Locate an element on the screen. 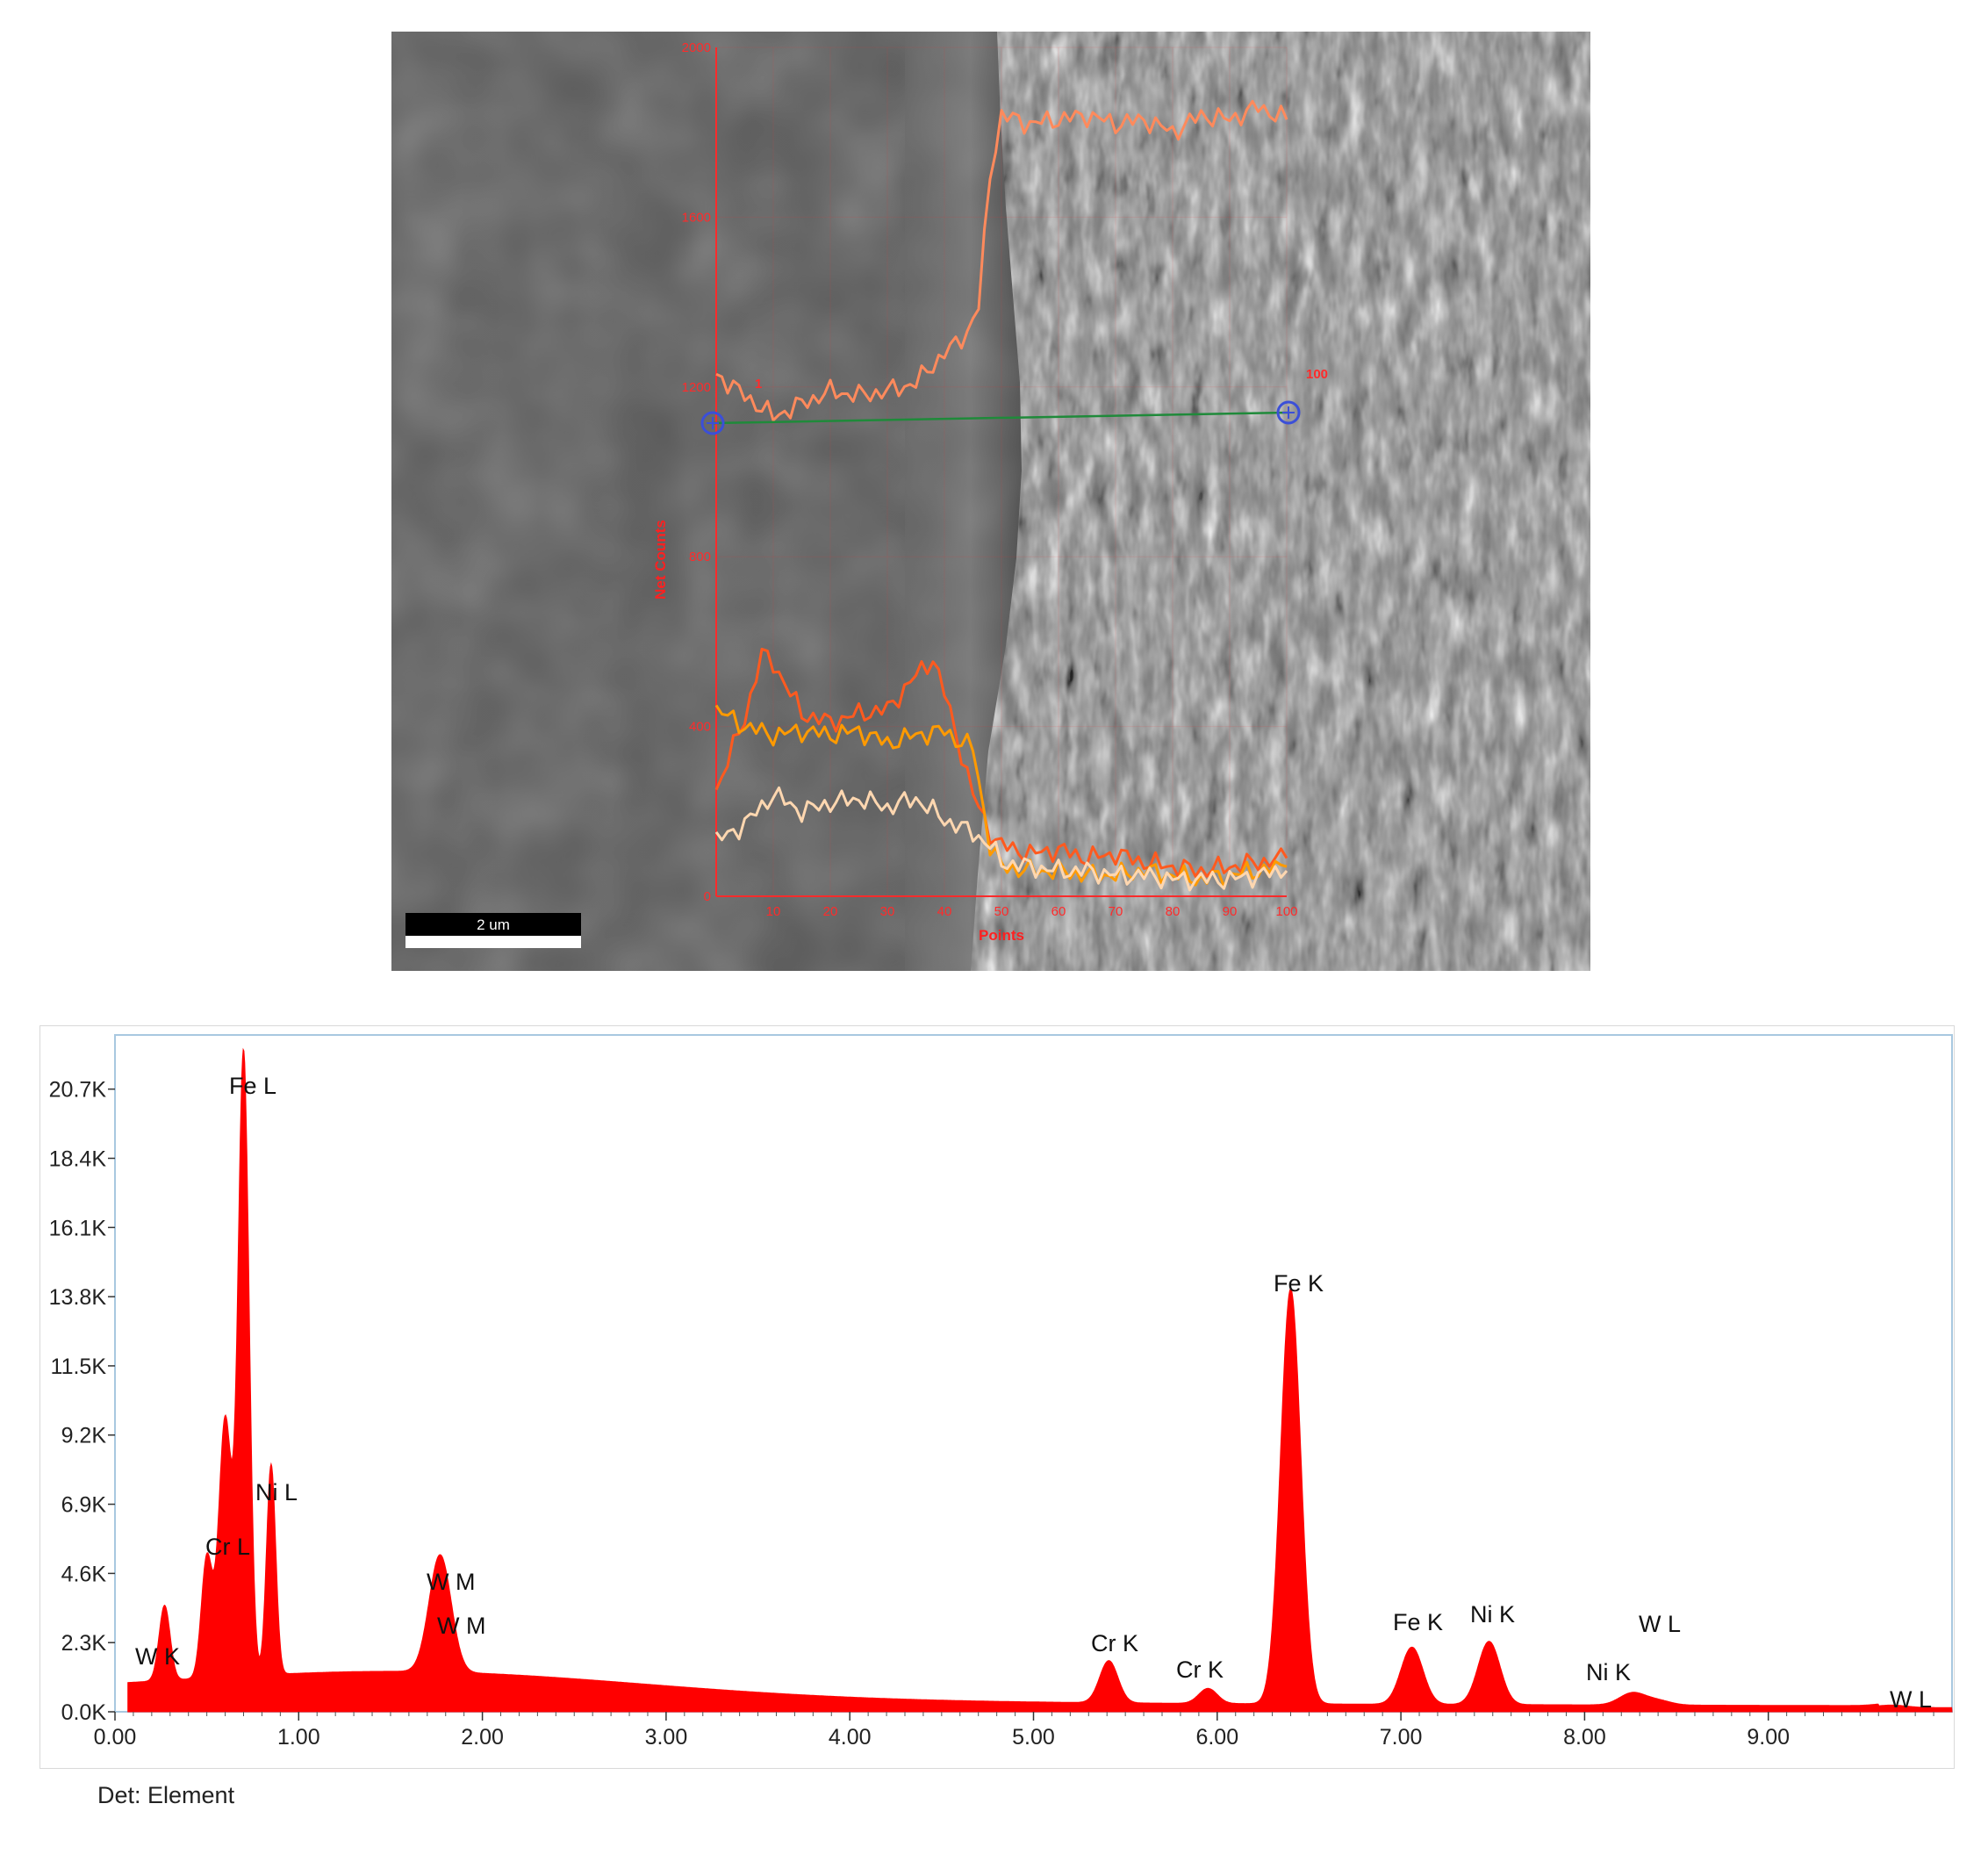  sem-x-tick-label: 50 is located at coordinates (1001, 911).